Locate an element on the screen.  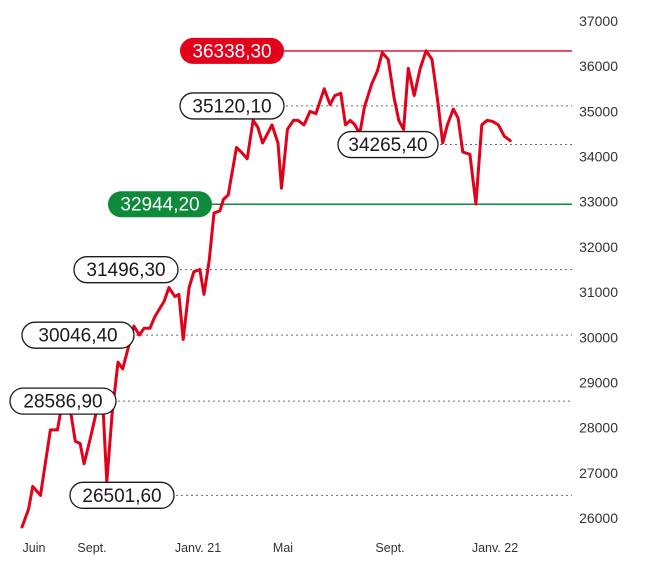
y-tick-label: 32000 is located at coordinates (598, 247).